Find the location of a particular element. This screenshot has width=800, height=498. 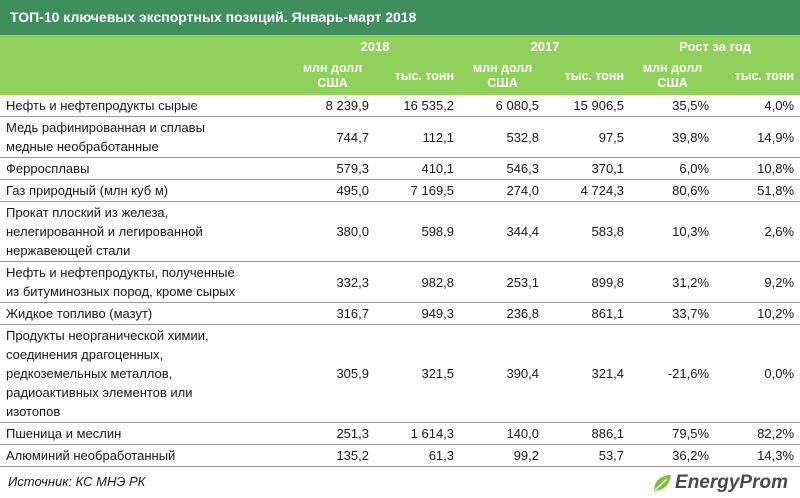

growth-tons: 2,6% is located at coordinates (757, 231).